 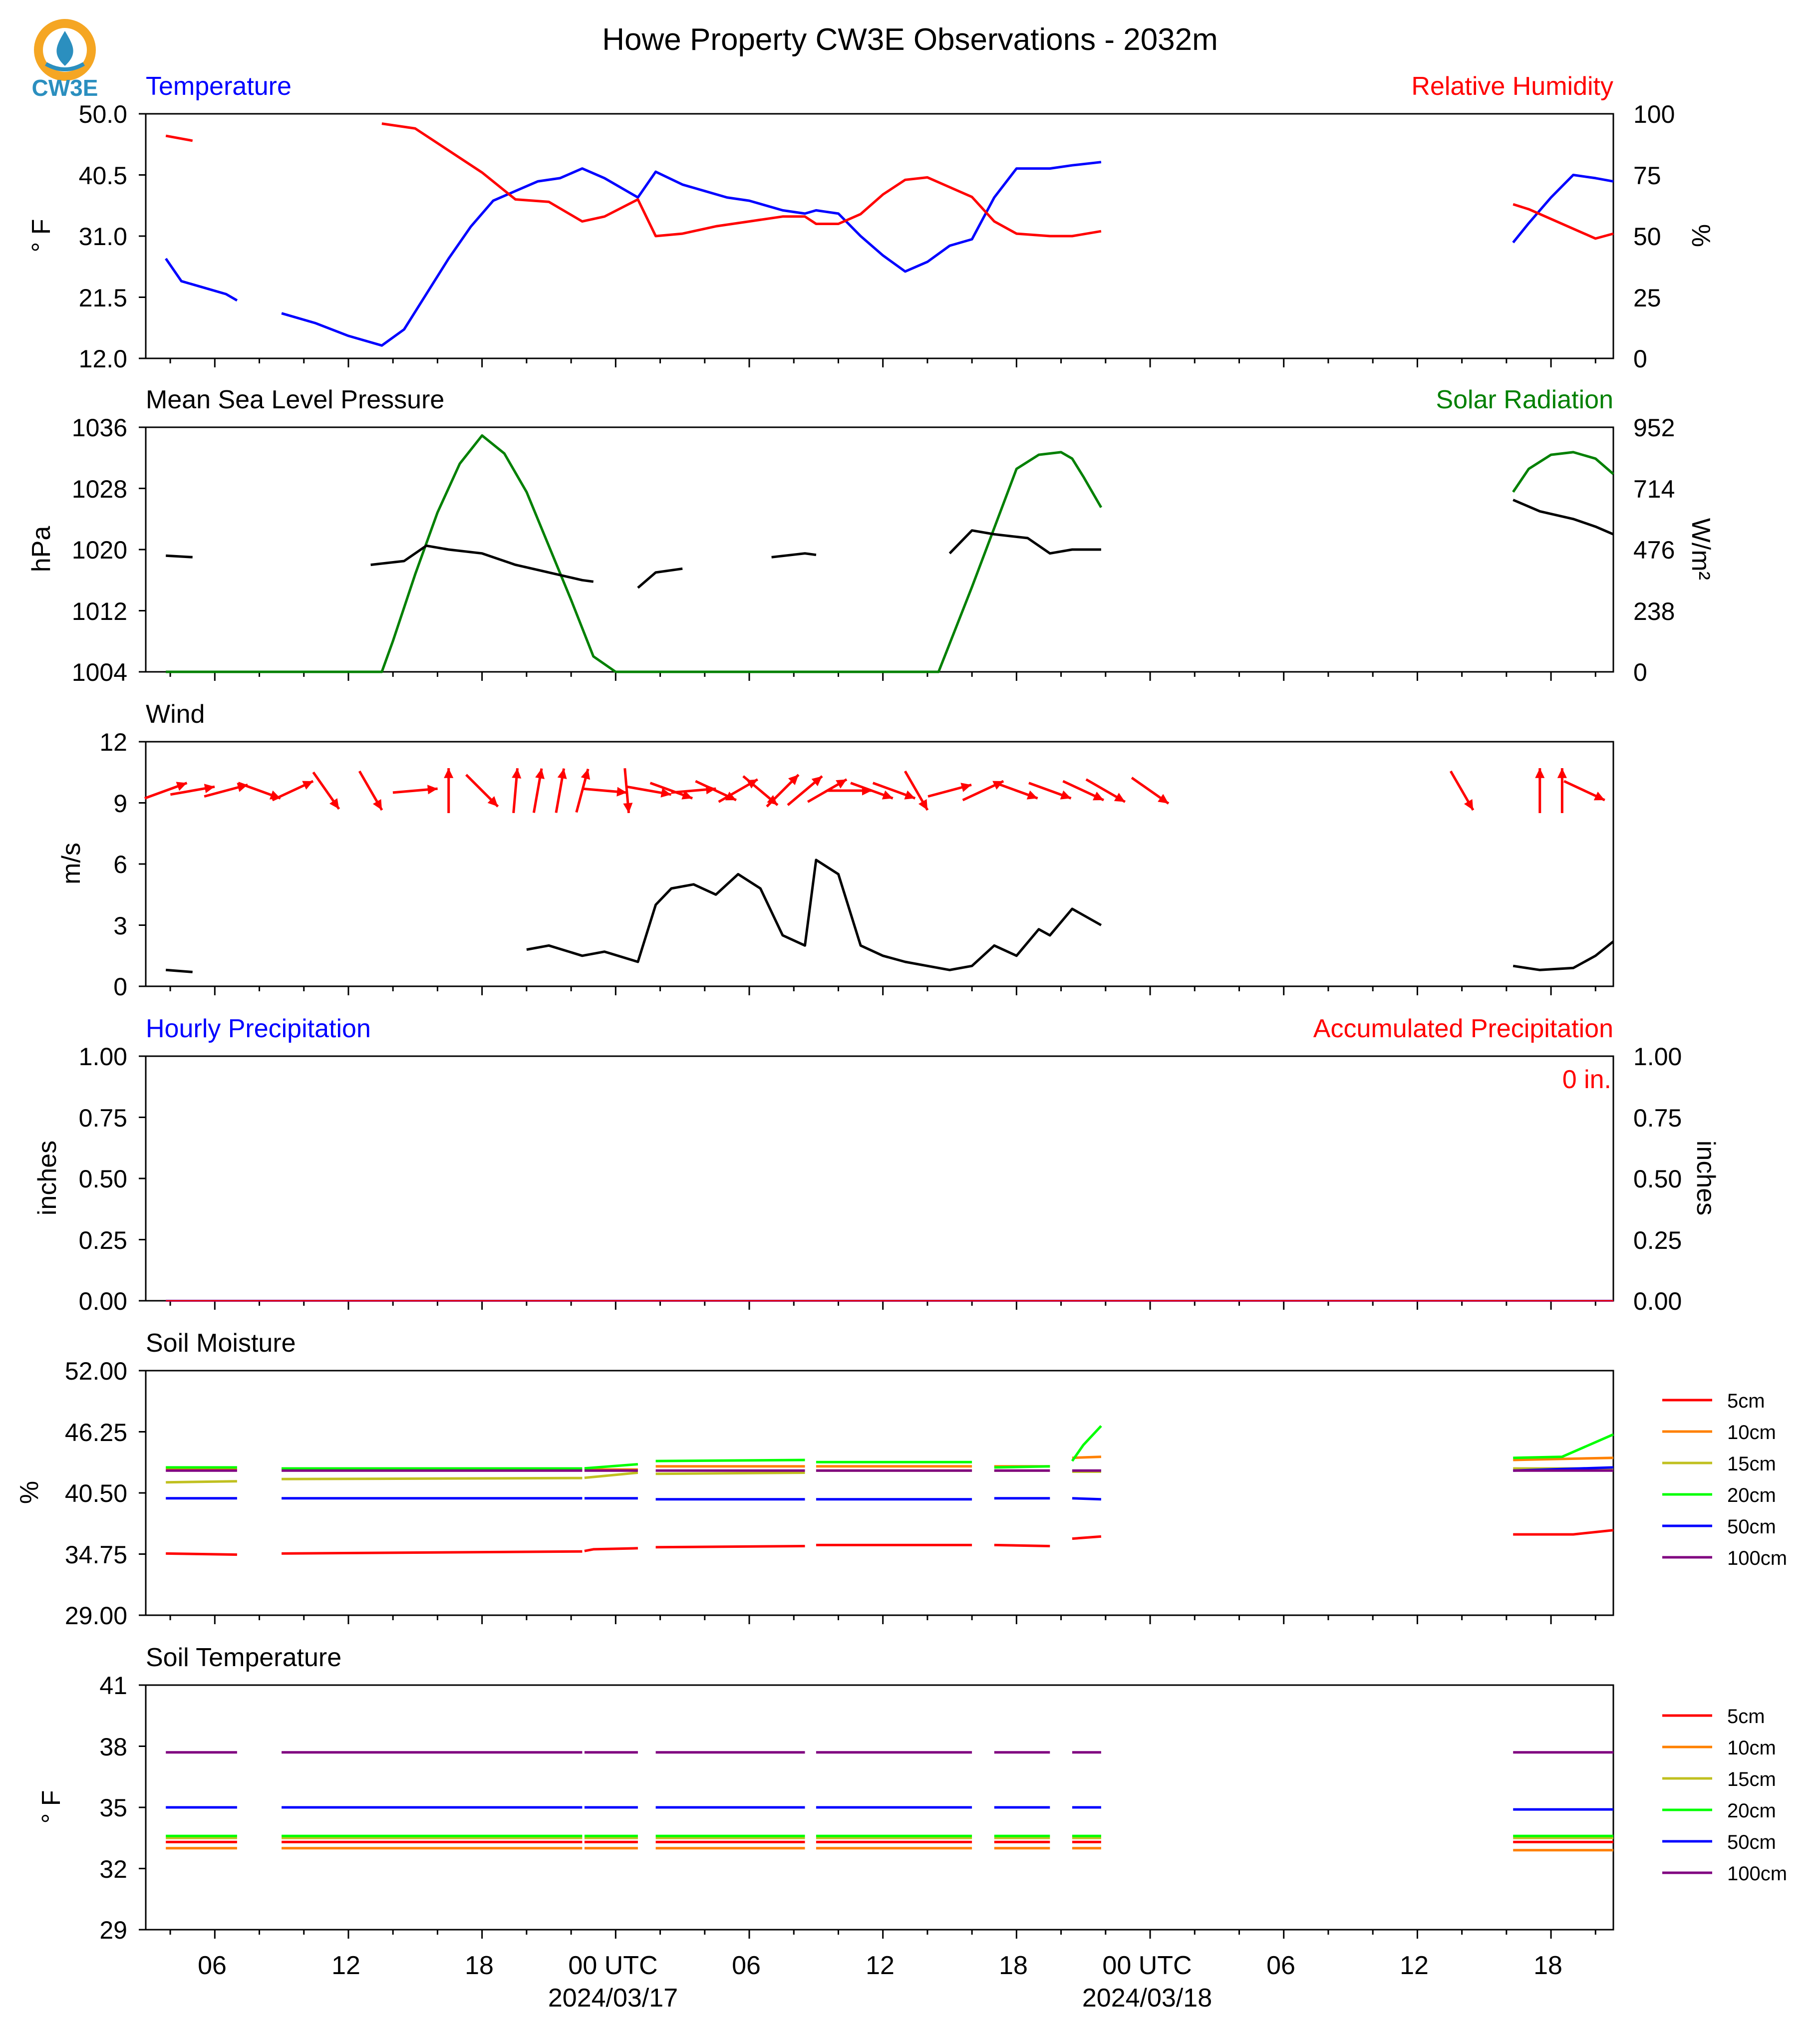 I want to click on y-tick-label: 3, so click(x=120, y=926).